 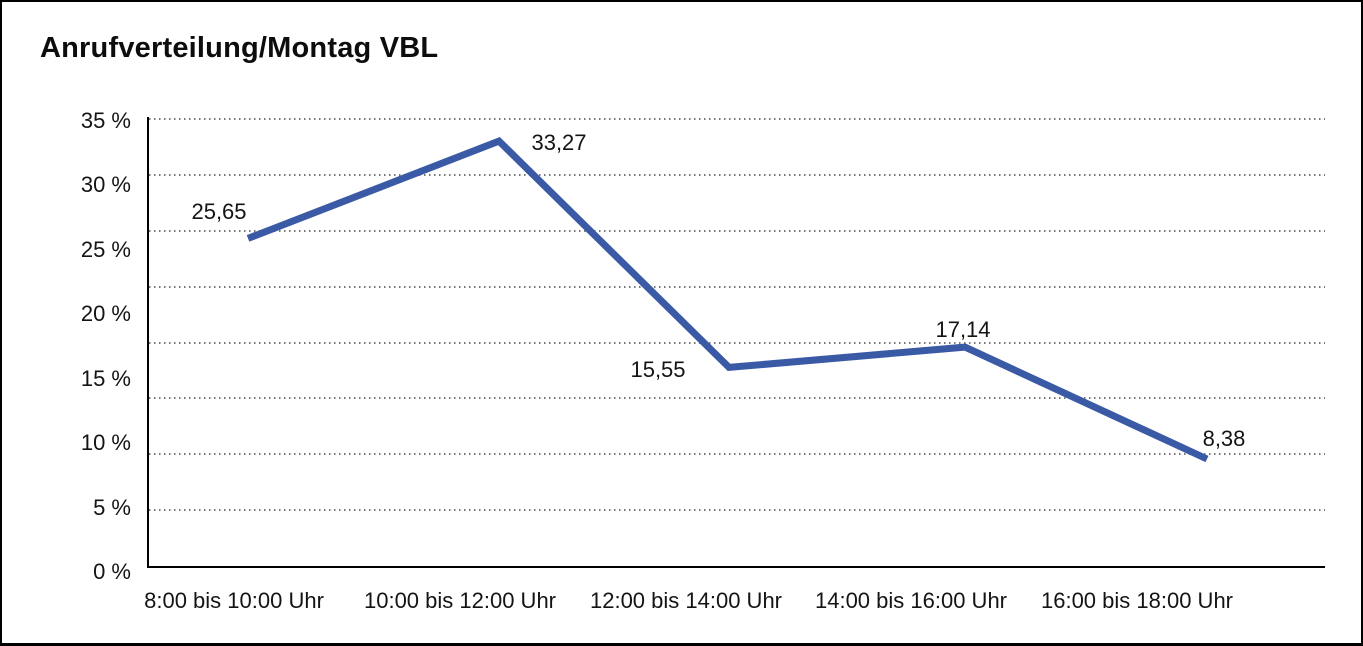 What do you see at coordinates (686, 600) in the screenshot?
I see `x-category-label: 12:00 bis 14:00 Uhr` at bounding box center [686, 600].